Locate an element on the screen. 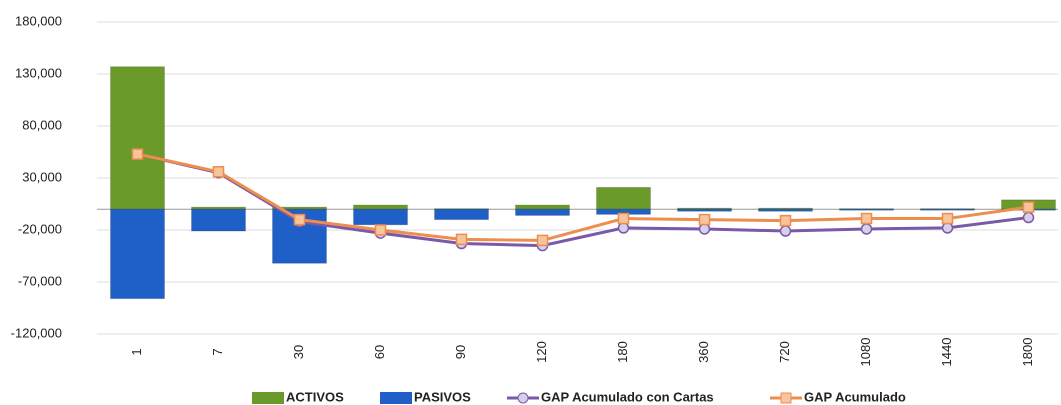 This screenshot has height=405, width=1061. x-tick-label: 7 is located at coordinates (217, 351).